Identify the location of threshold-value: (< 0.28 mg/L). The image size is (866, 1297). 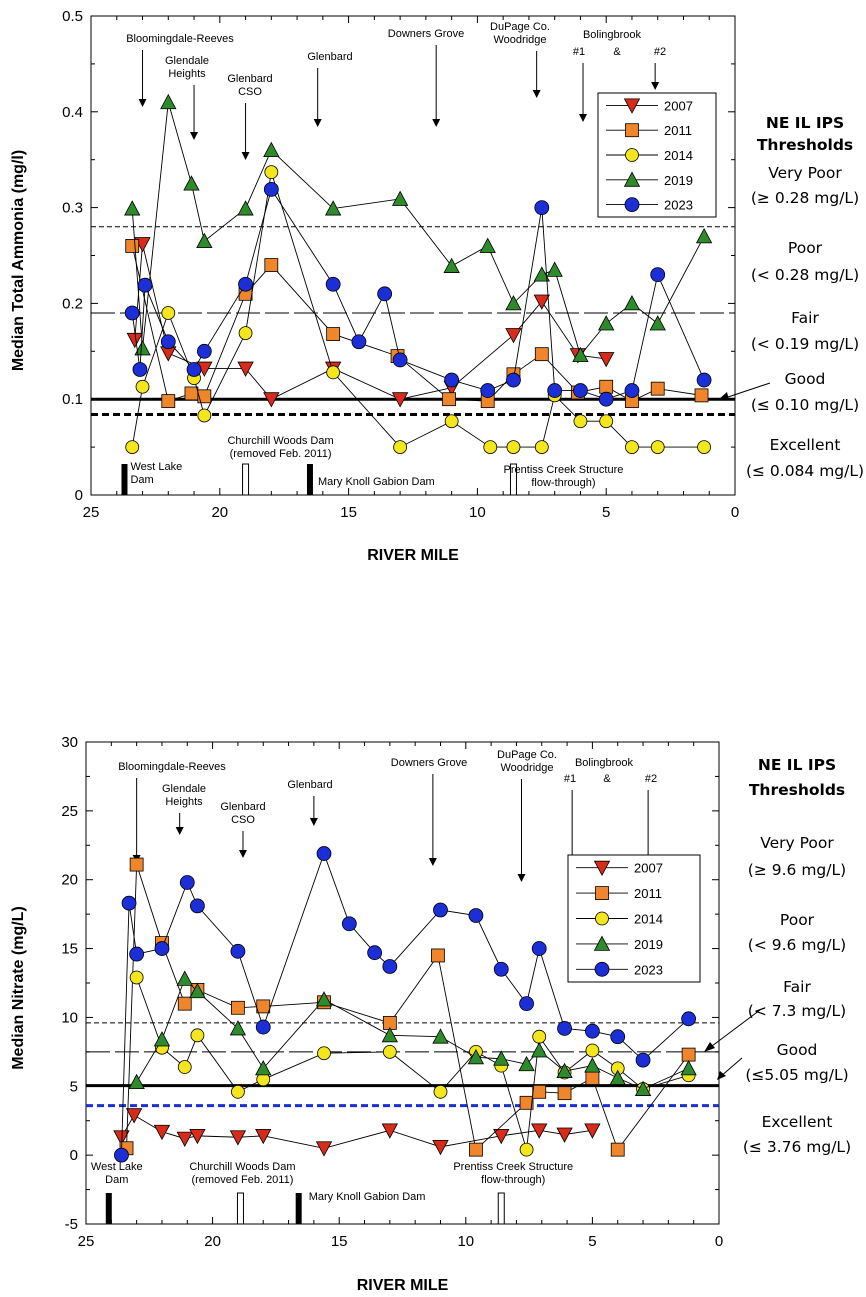
(805, 275).